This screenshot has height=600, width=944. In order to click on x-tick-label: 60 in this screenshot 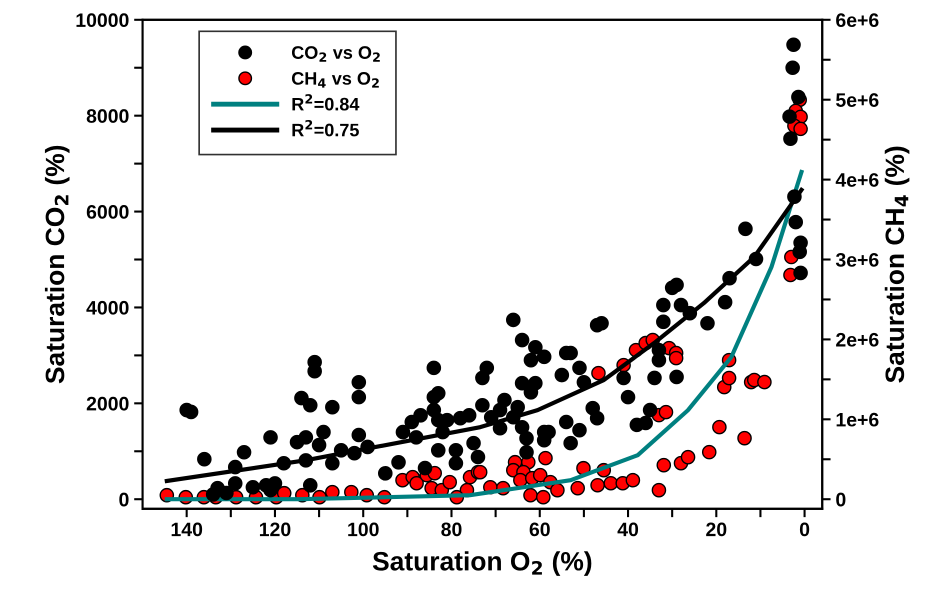, I will do `click(540, 529)`.